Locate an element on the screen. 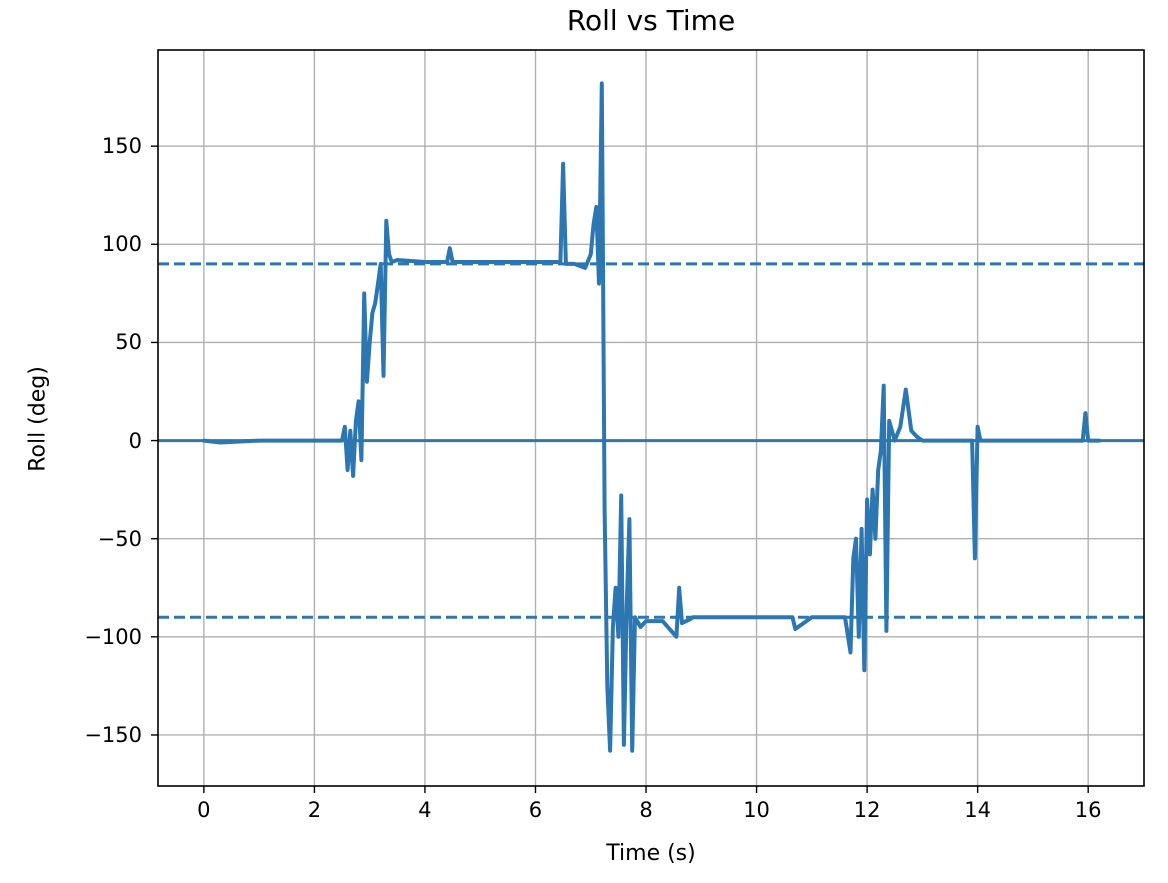 This screenshot has width=1168, height=883. y-axis-label: Roll (deg) is located at coordinates (38, 419).